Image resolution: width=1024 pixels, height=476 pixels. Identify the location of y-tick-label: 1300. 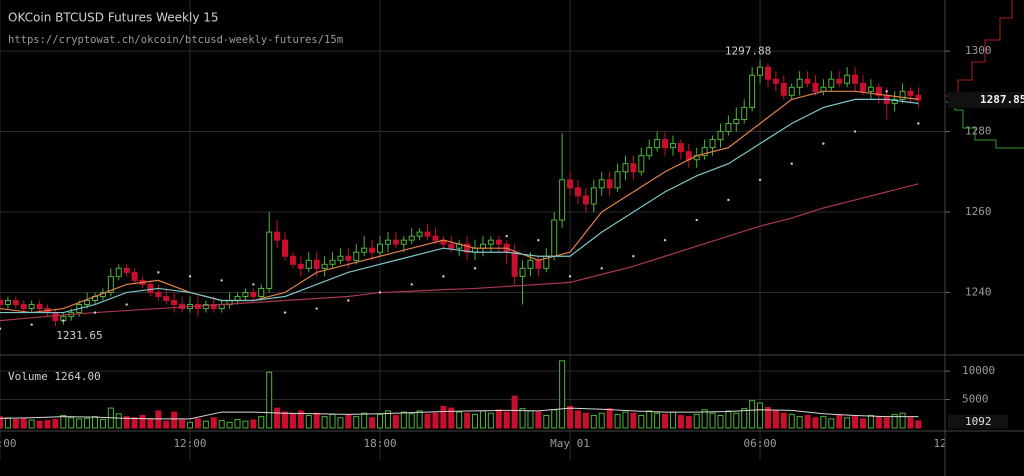
(978, 50).